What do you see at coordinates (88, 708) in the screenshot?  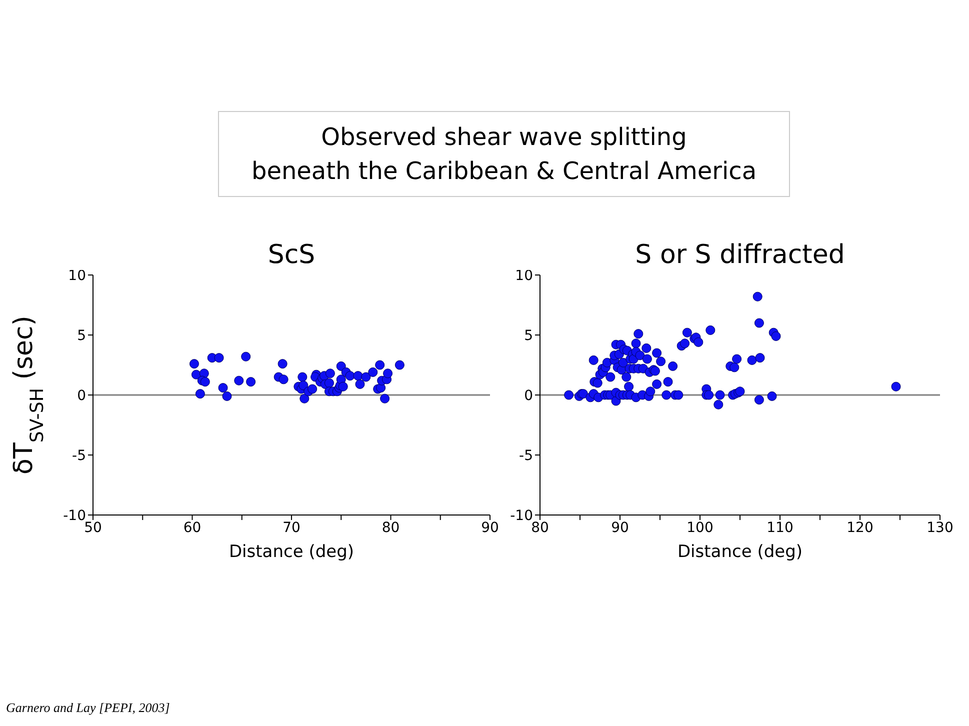 I see `text: Garnero and Lay [PEPI, 2003]` at bounding box center [88, 708].